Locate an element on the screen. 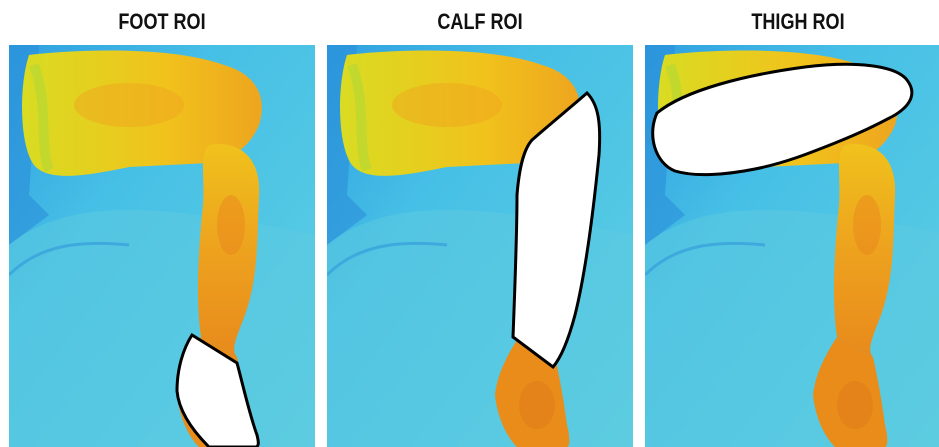 The height and width of the screenshot is (447, 939). thigh-roi-region is located at coordinates (782, 119).